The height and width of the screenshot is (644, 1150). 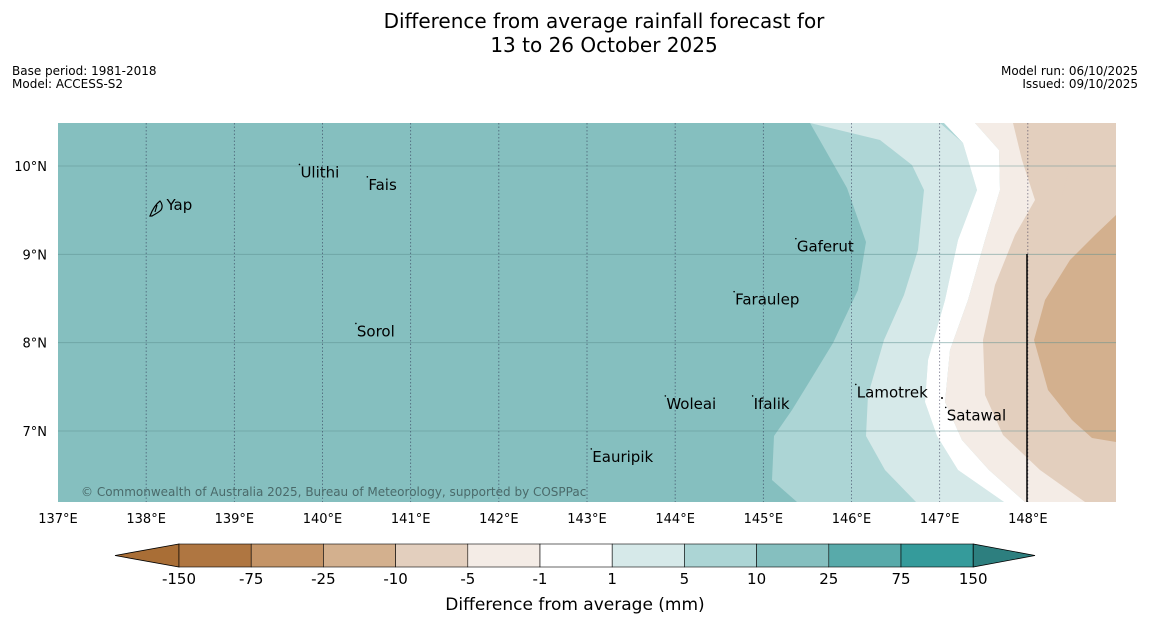 What do you see at coordinates (235, 519) in the screenshot?
I see `longitude-label: 139°E` at bounding box center [235, 519].